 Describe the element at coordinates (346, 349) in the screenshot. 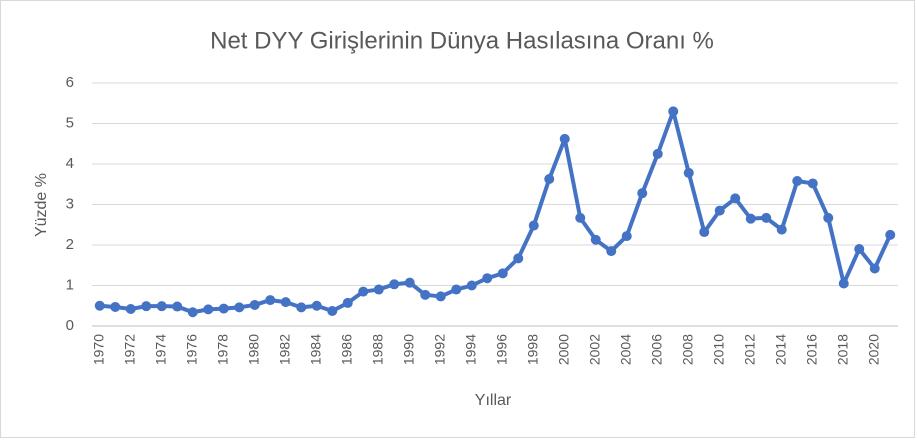

I see `x-tick-label: 1986` at that location.